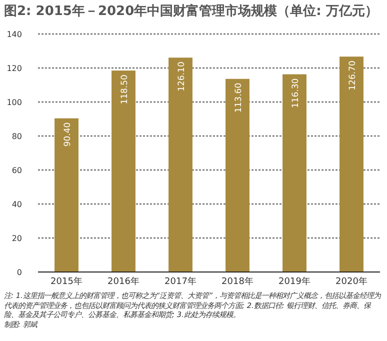 Image resolution: width=387 pixels, height=341 pixels. What do you see at coordinates (238, 281) in the screenshot?
I see `x-tick-label: 2018年` at bounding box center [238, 281].